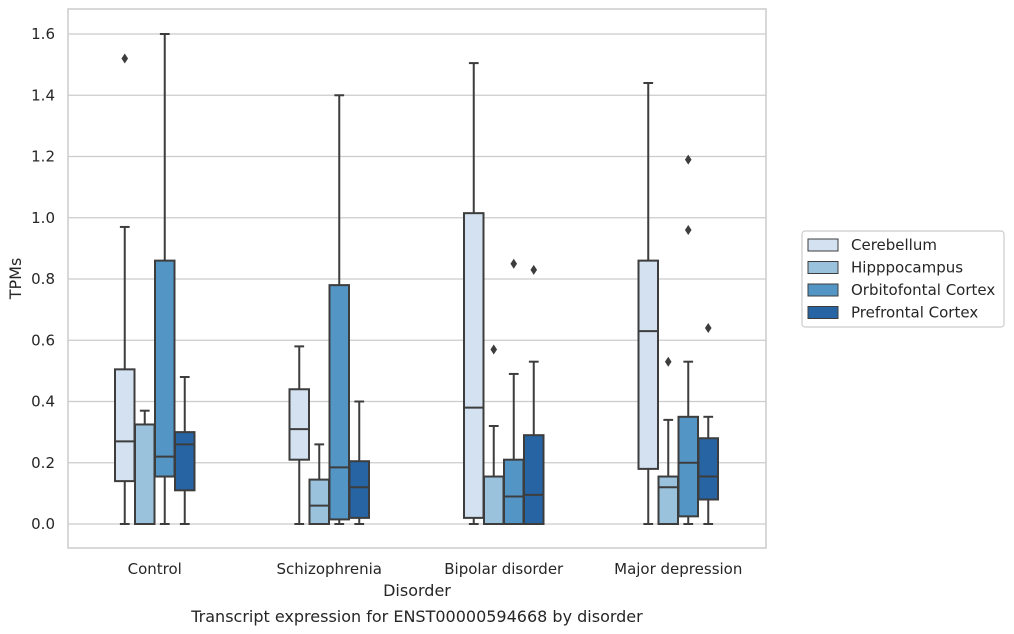  What do you see at coordinates (43, 340) in the screenshot?
I see `y-tick-label: 0.6` at bounding box center [43, 340].